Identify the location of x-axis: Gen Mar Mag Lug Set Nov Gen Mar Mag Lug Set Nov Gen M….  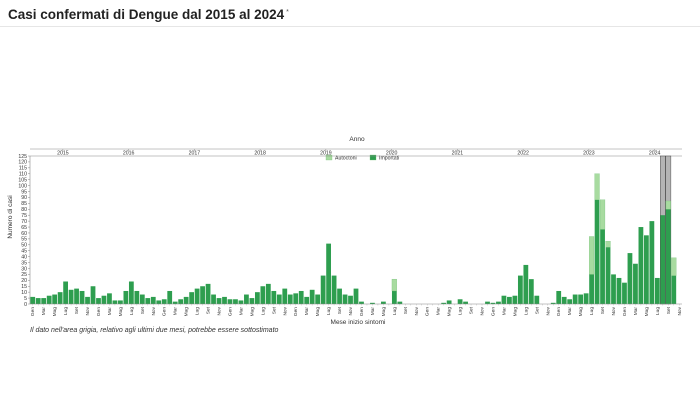
(356, 310).